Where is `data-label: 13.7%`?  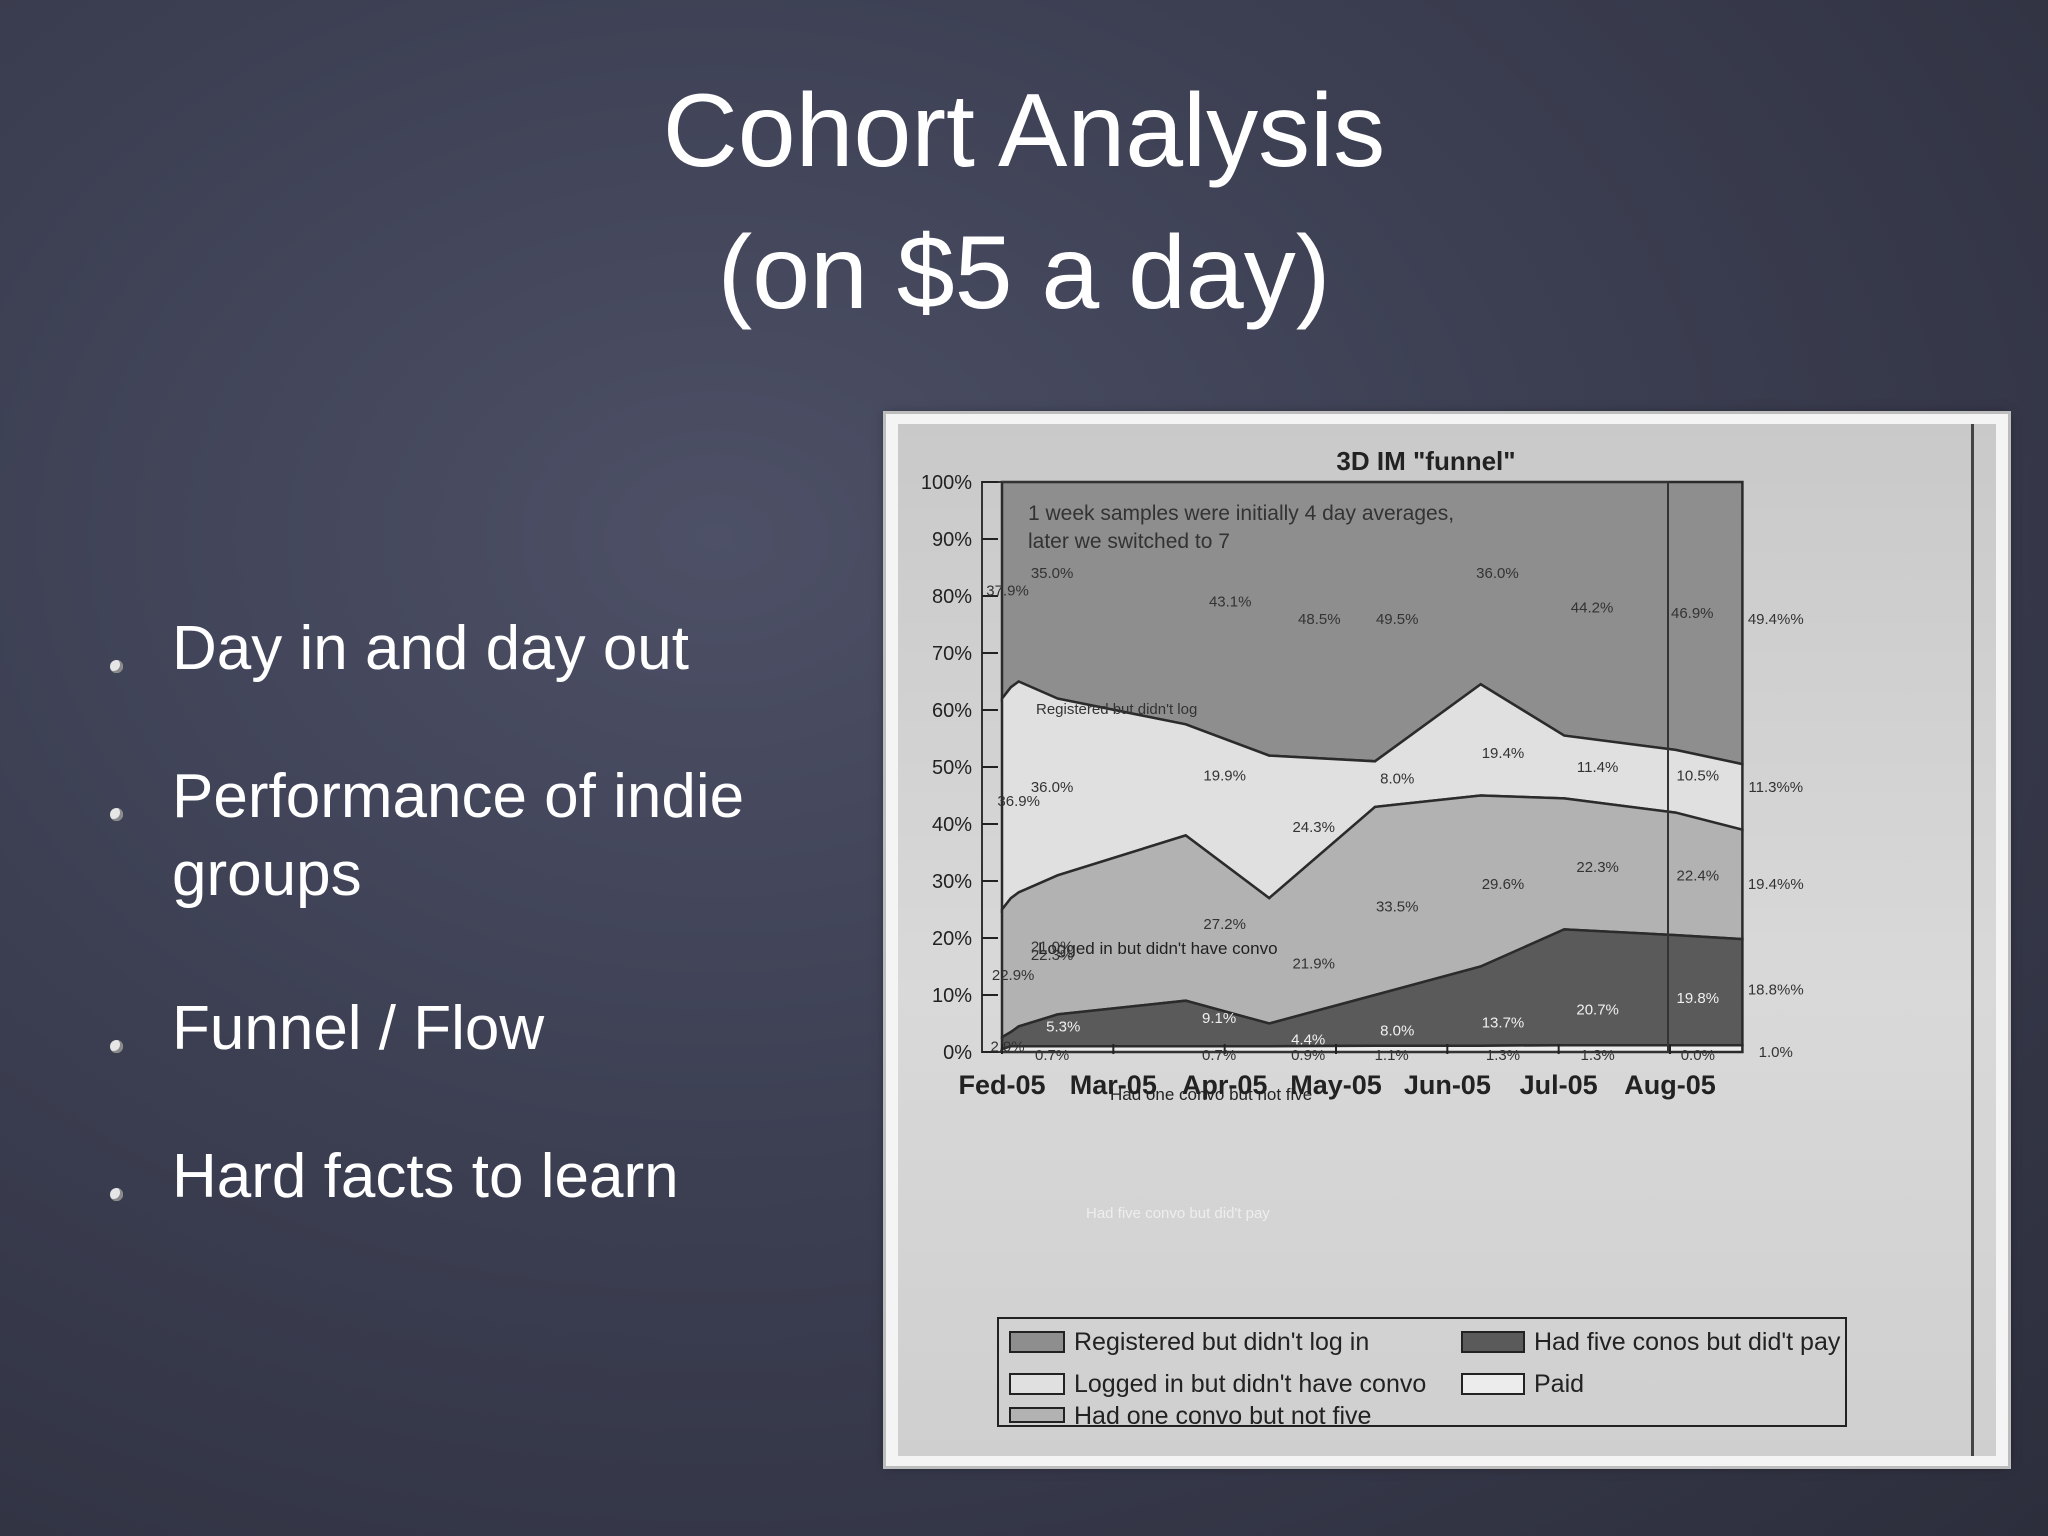
data-label: 13.7% is located at coordinates (1503, 1022).